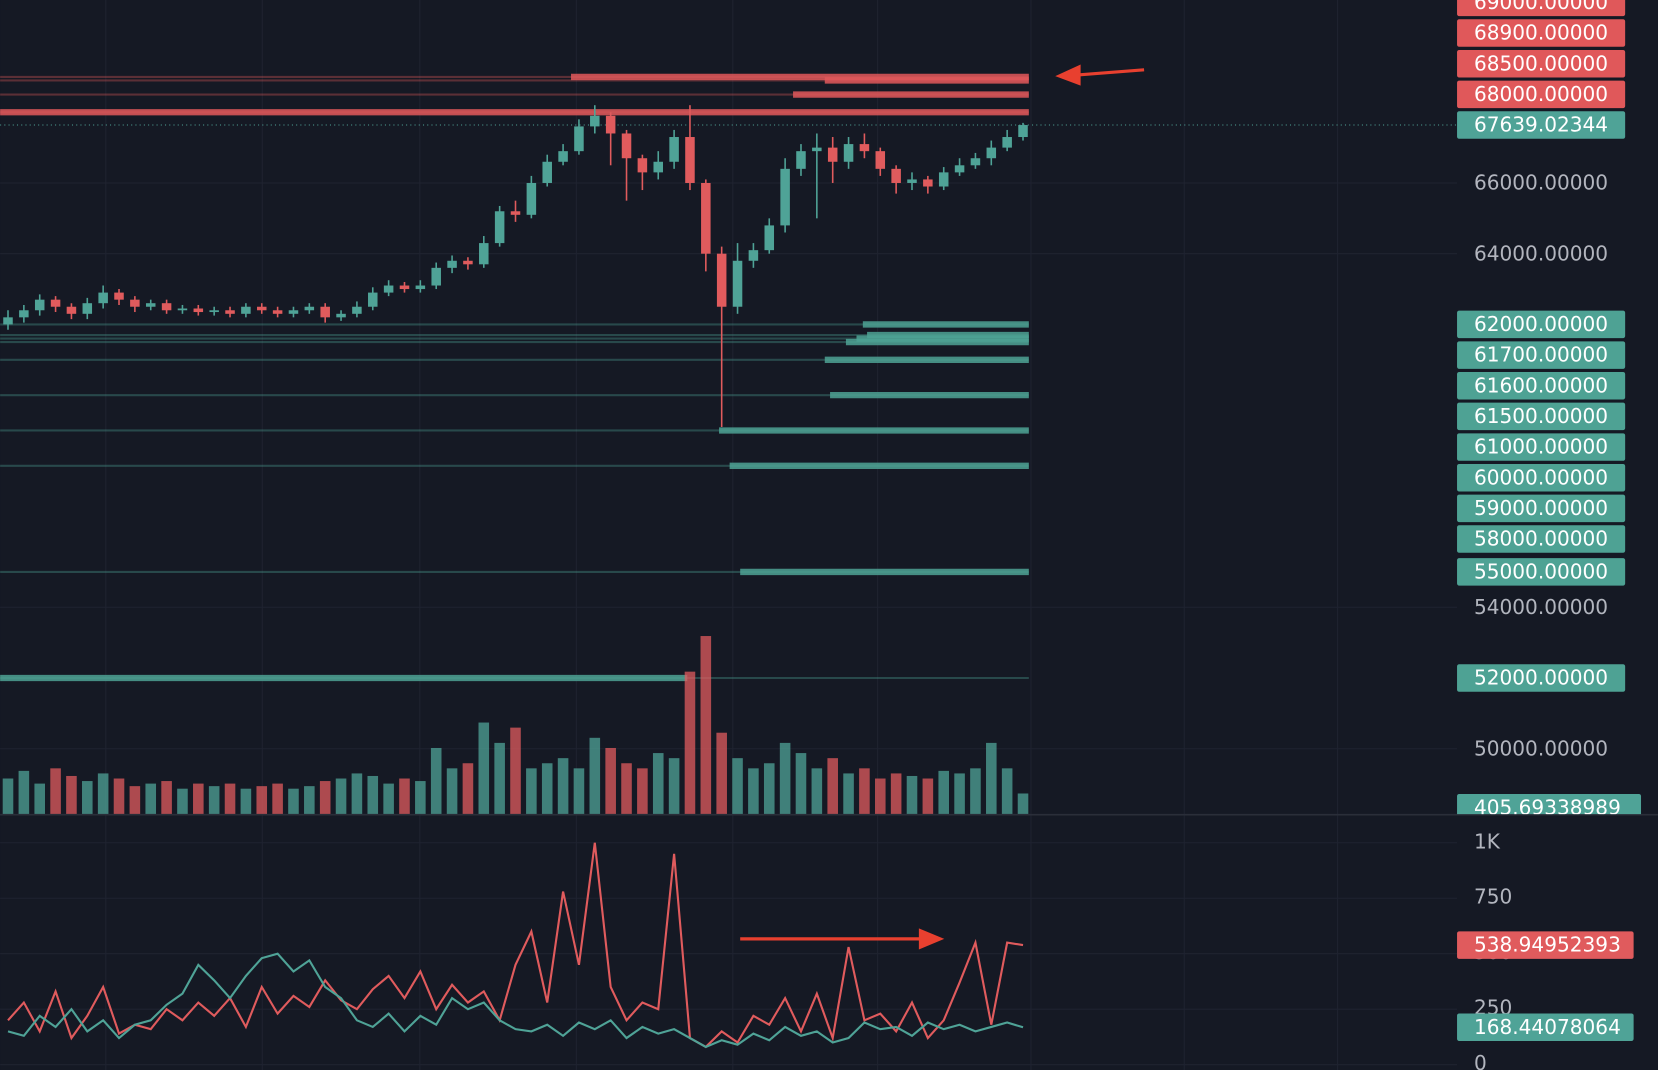  Describe the element at coordinates (1541, 607) in the screenshot. I see `y-tick-label: 54000.00000` at that location.